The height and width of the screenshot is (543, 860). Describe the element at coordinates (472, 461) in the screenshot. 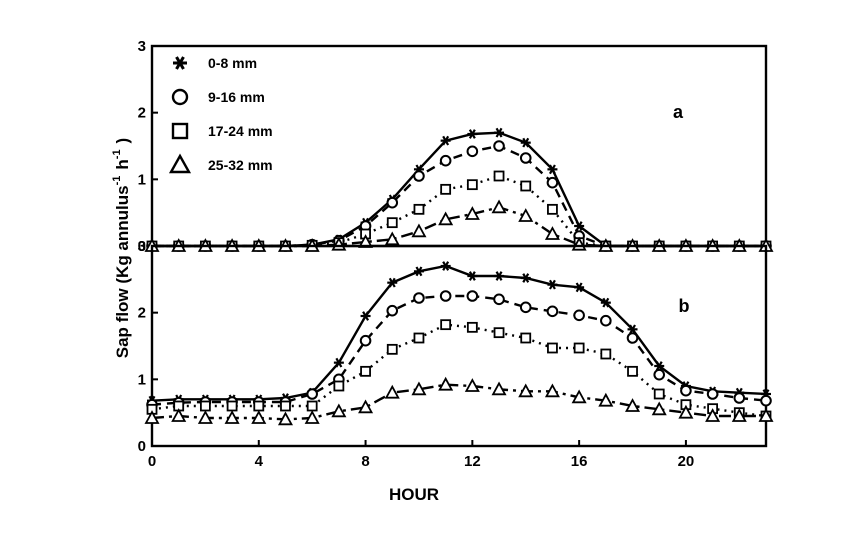

I see `x-tick-label: 12` at that location.